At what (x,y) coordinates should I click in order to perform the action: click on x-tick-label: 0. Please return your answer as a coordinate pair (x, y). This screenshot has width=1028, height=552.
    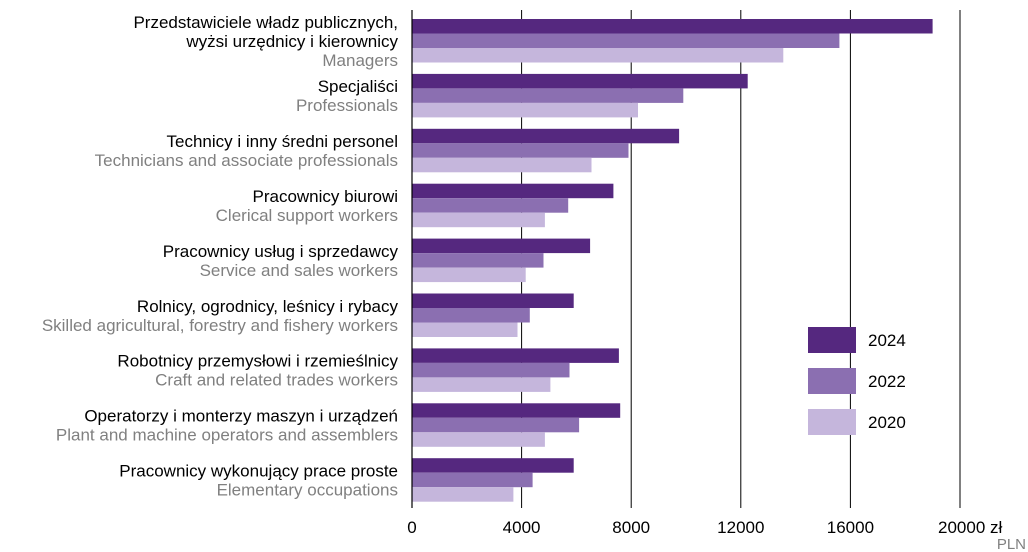
    Looking at the image, I should click on (411, 527).